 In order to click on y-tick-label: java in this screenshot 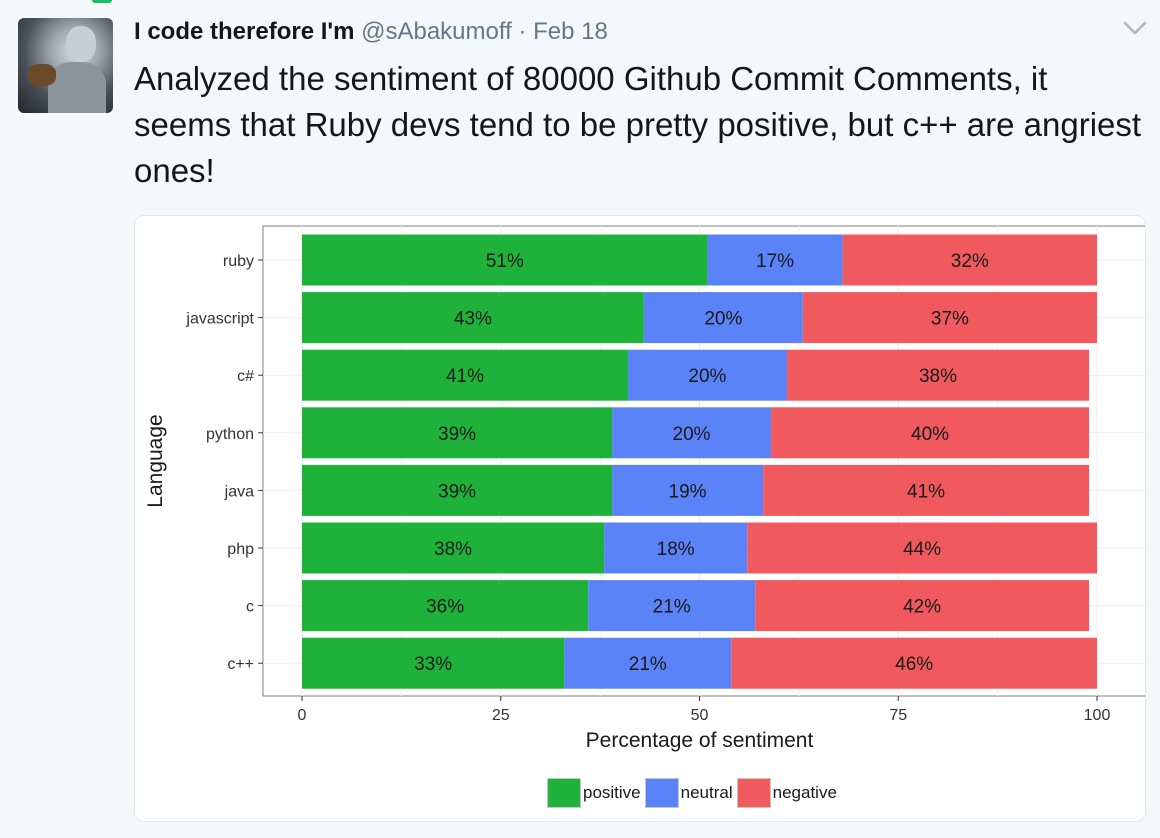, I will do `click(239, 491)`.